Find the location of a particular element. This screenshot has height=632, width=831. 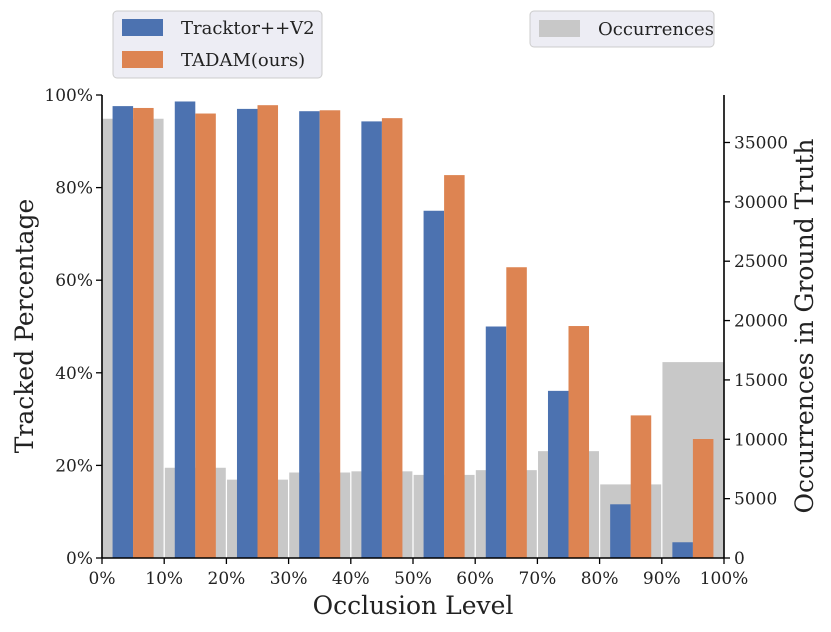

legend-left: Tracktor++V2 TADAM(ours) is located at coordinates (217, 44).